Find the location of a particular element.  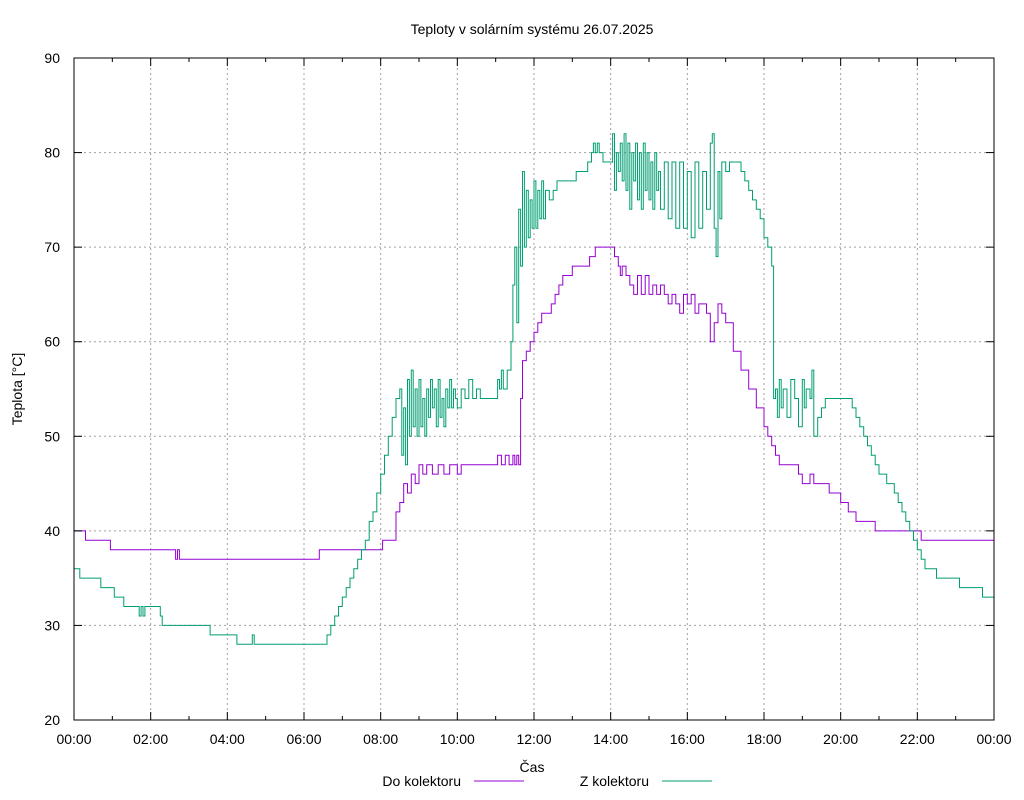

x-tick-label: 14:00 is located at coordinates (610, 739).